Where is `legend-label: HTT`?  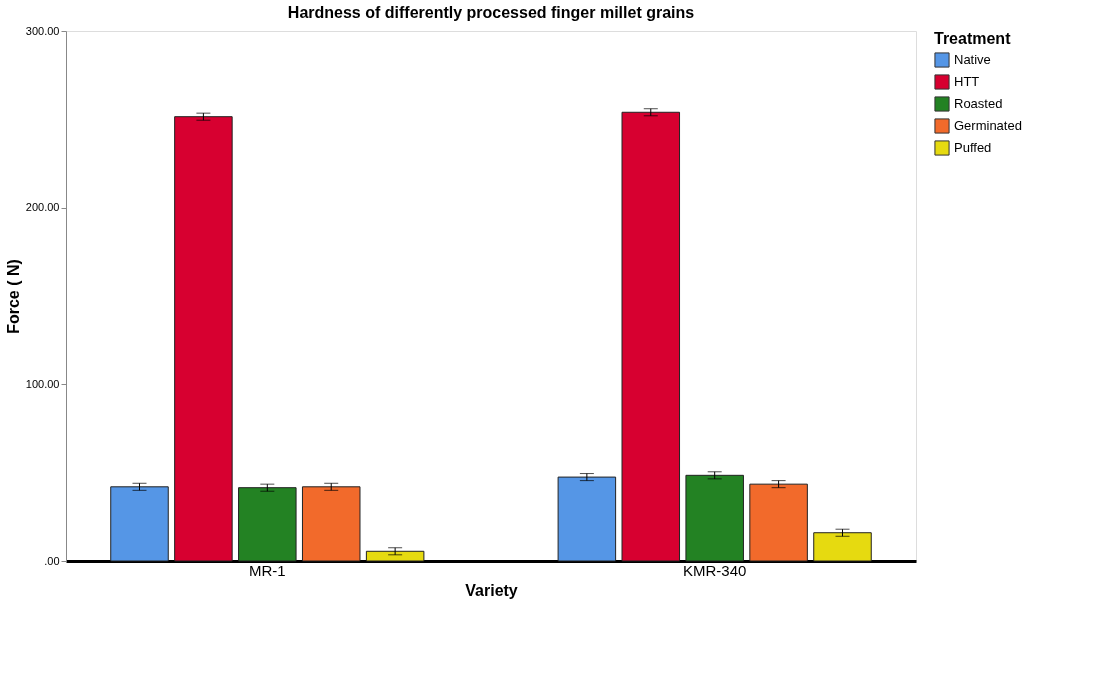 legend-label: HTT is located at coordinates (967, 81).